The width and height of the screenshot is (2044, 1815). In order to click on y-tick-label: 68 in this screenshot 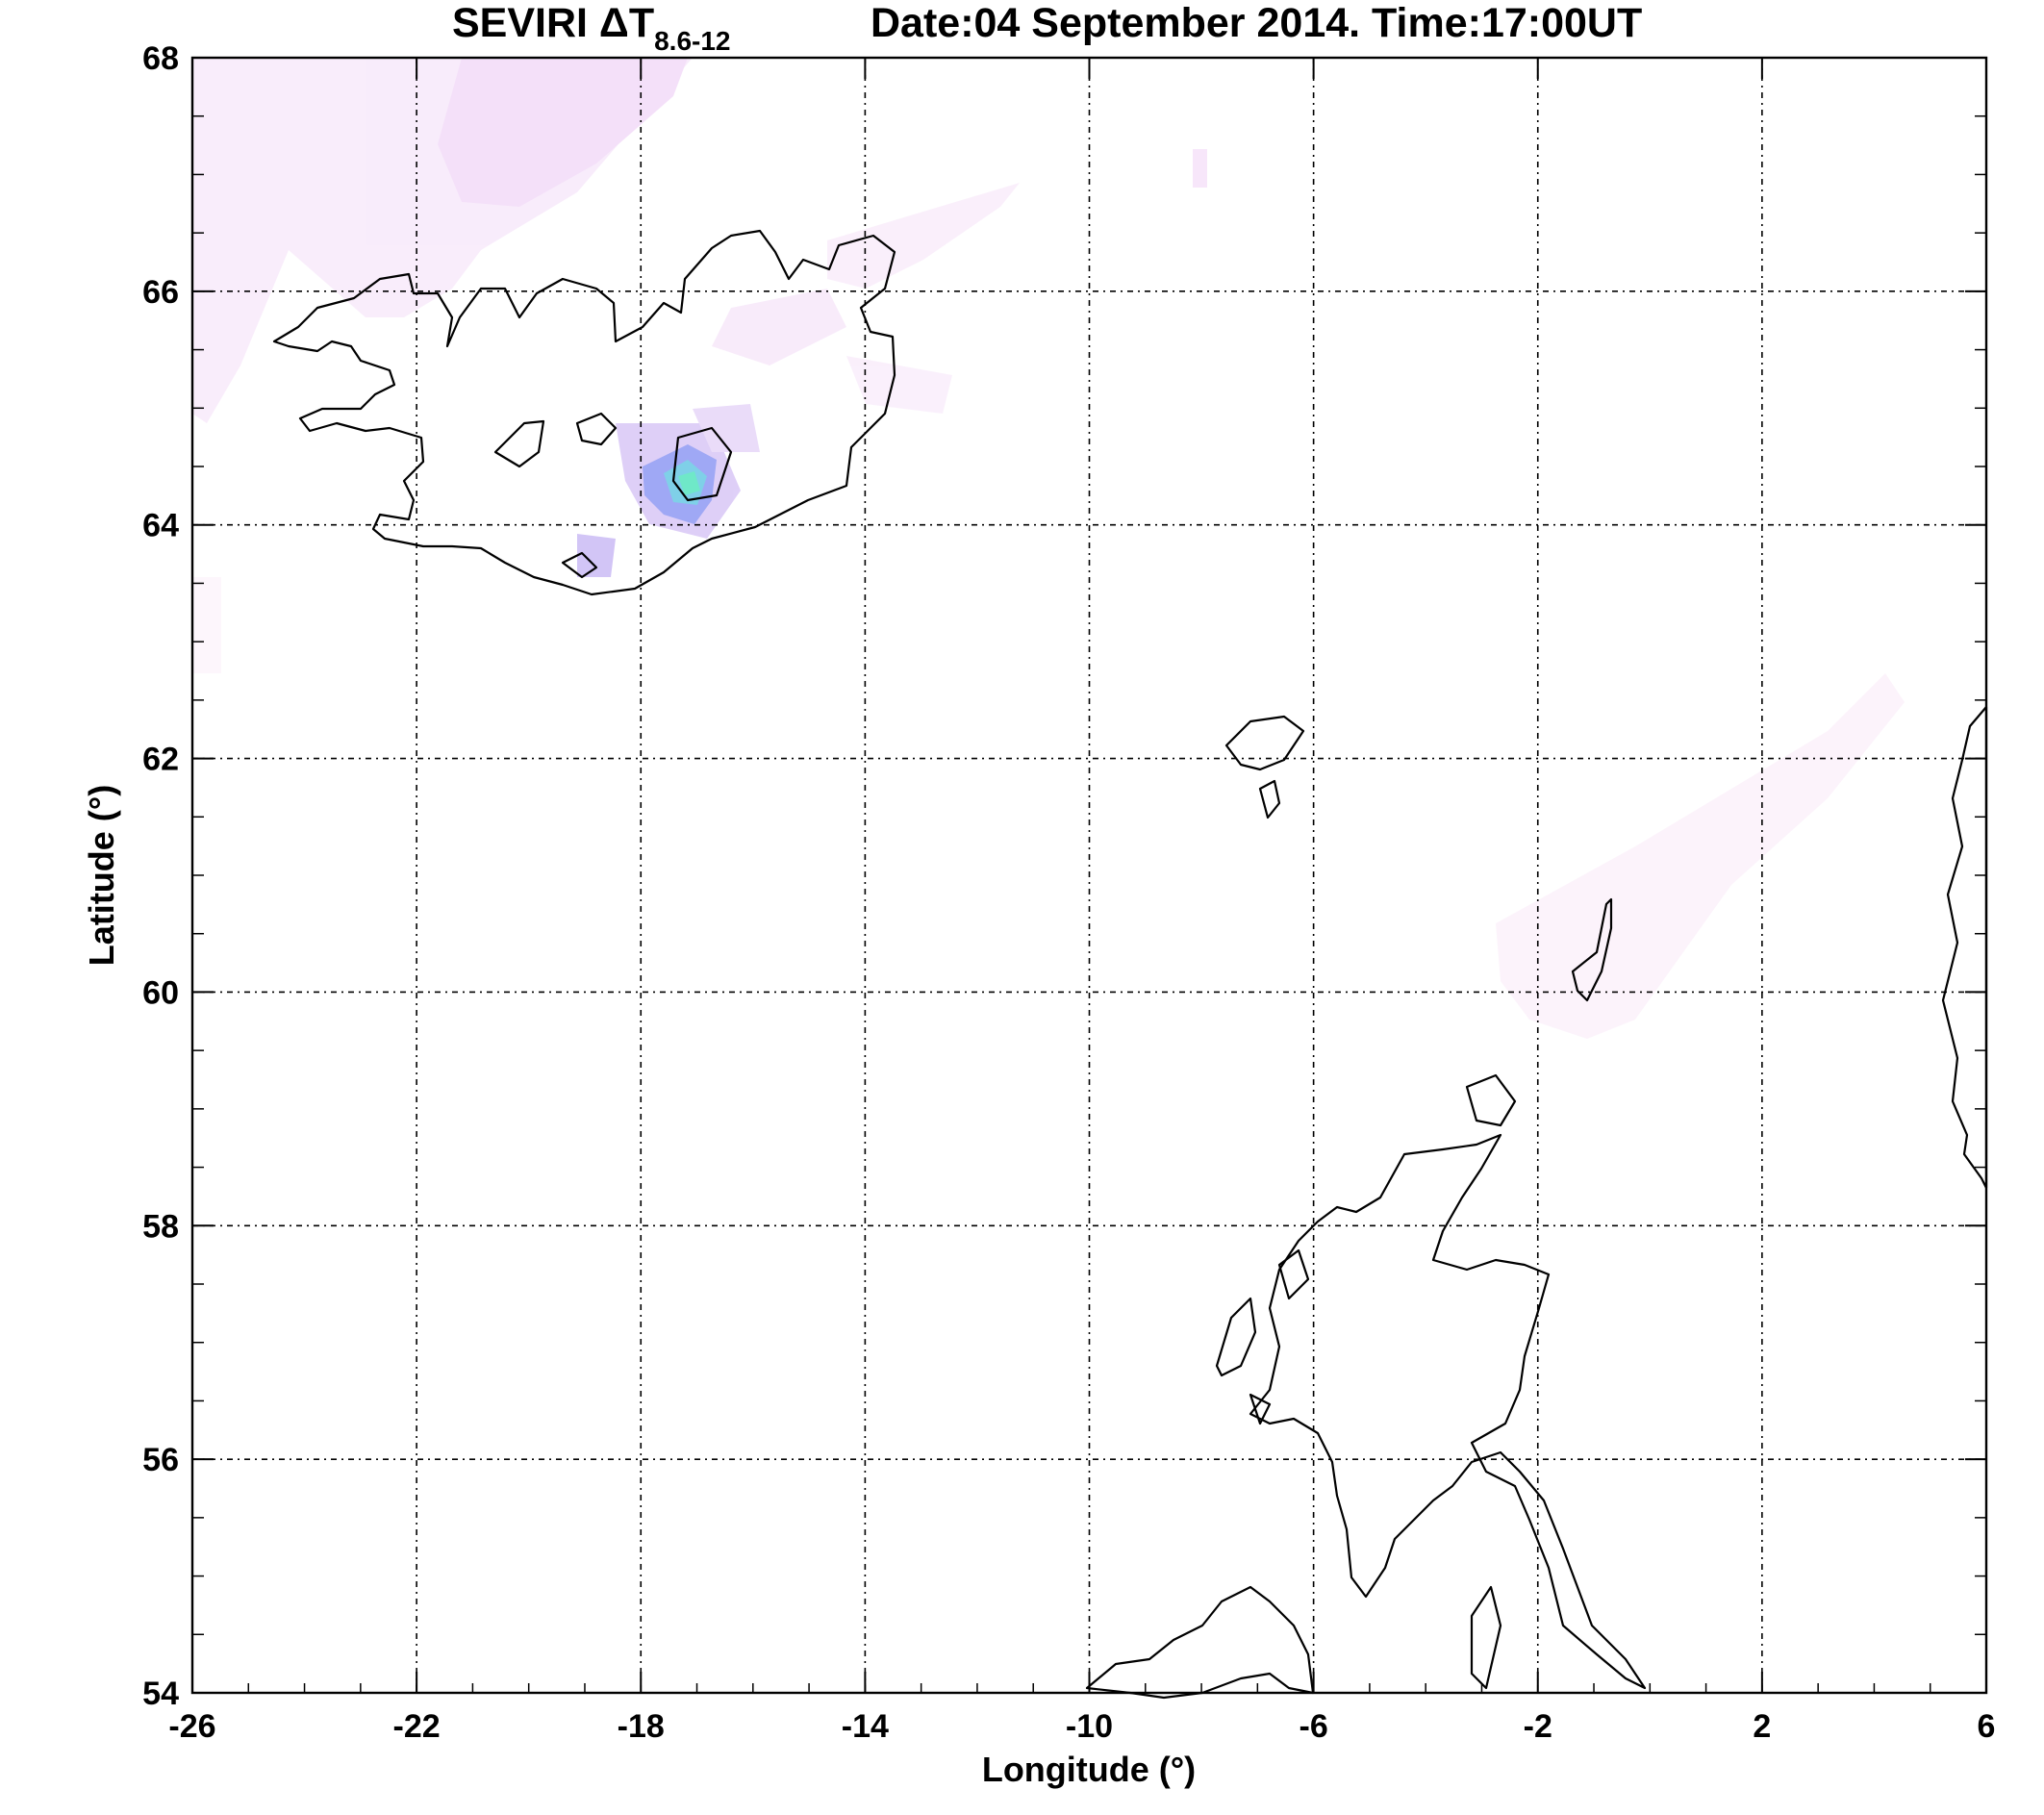, I will do `click(160, 58)`.